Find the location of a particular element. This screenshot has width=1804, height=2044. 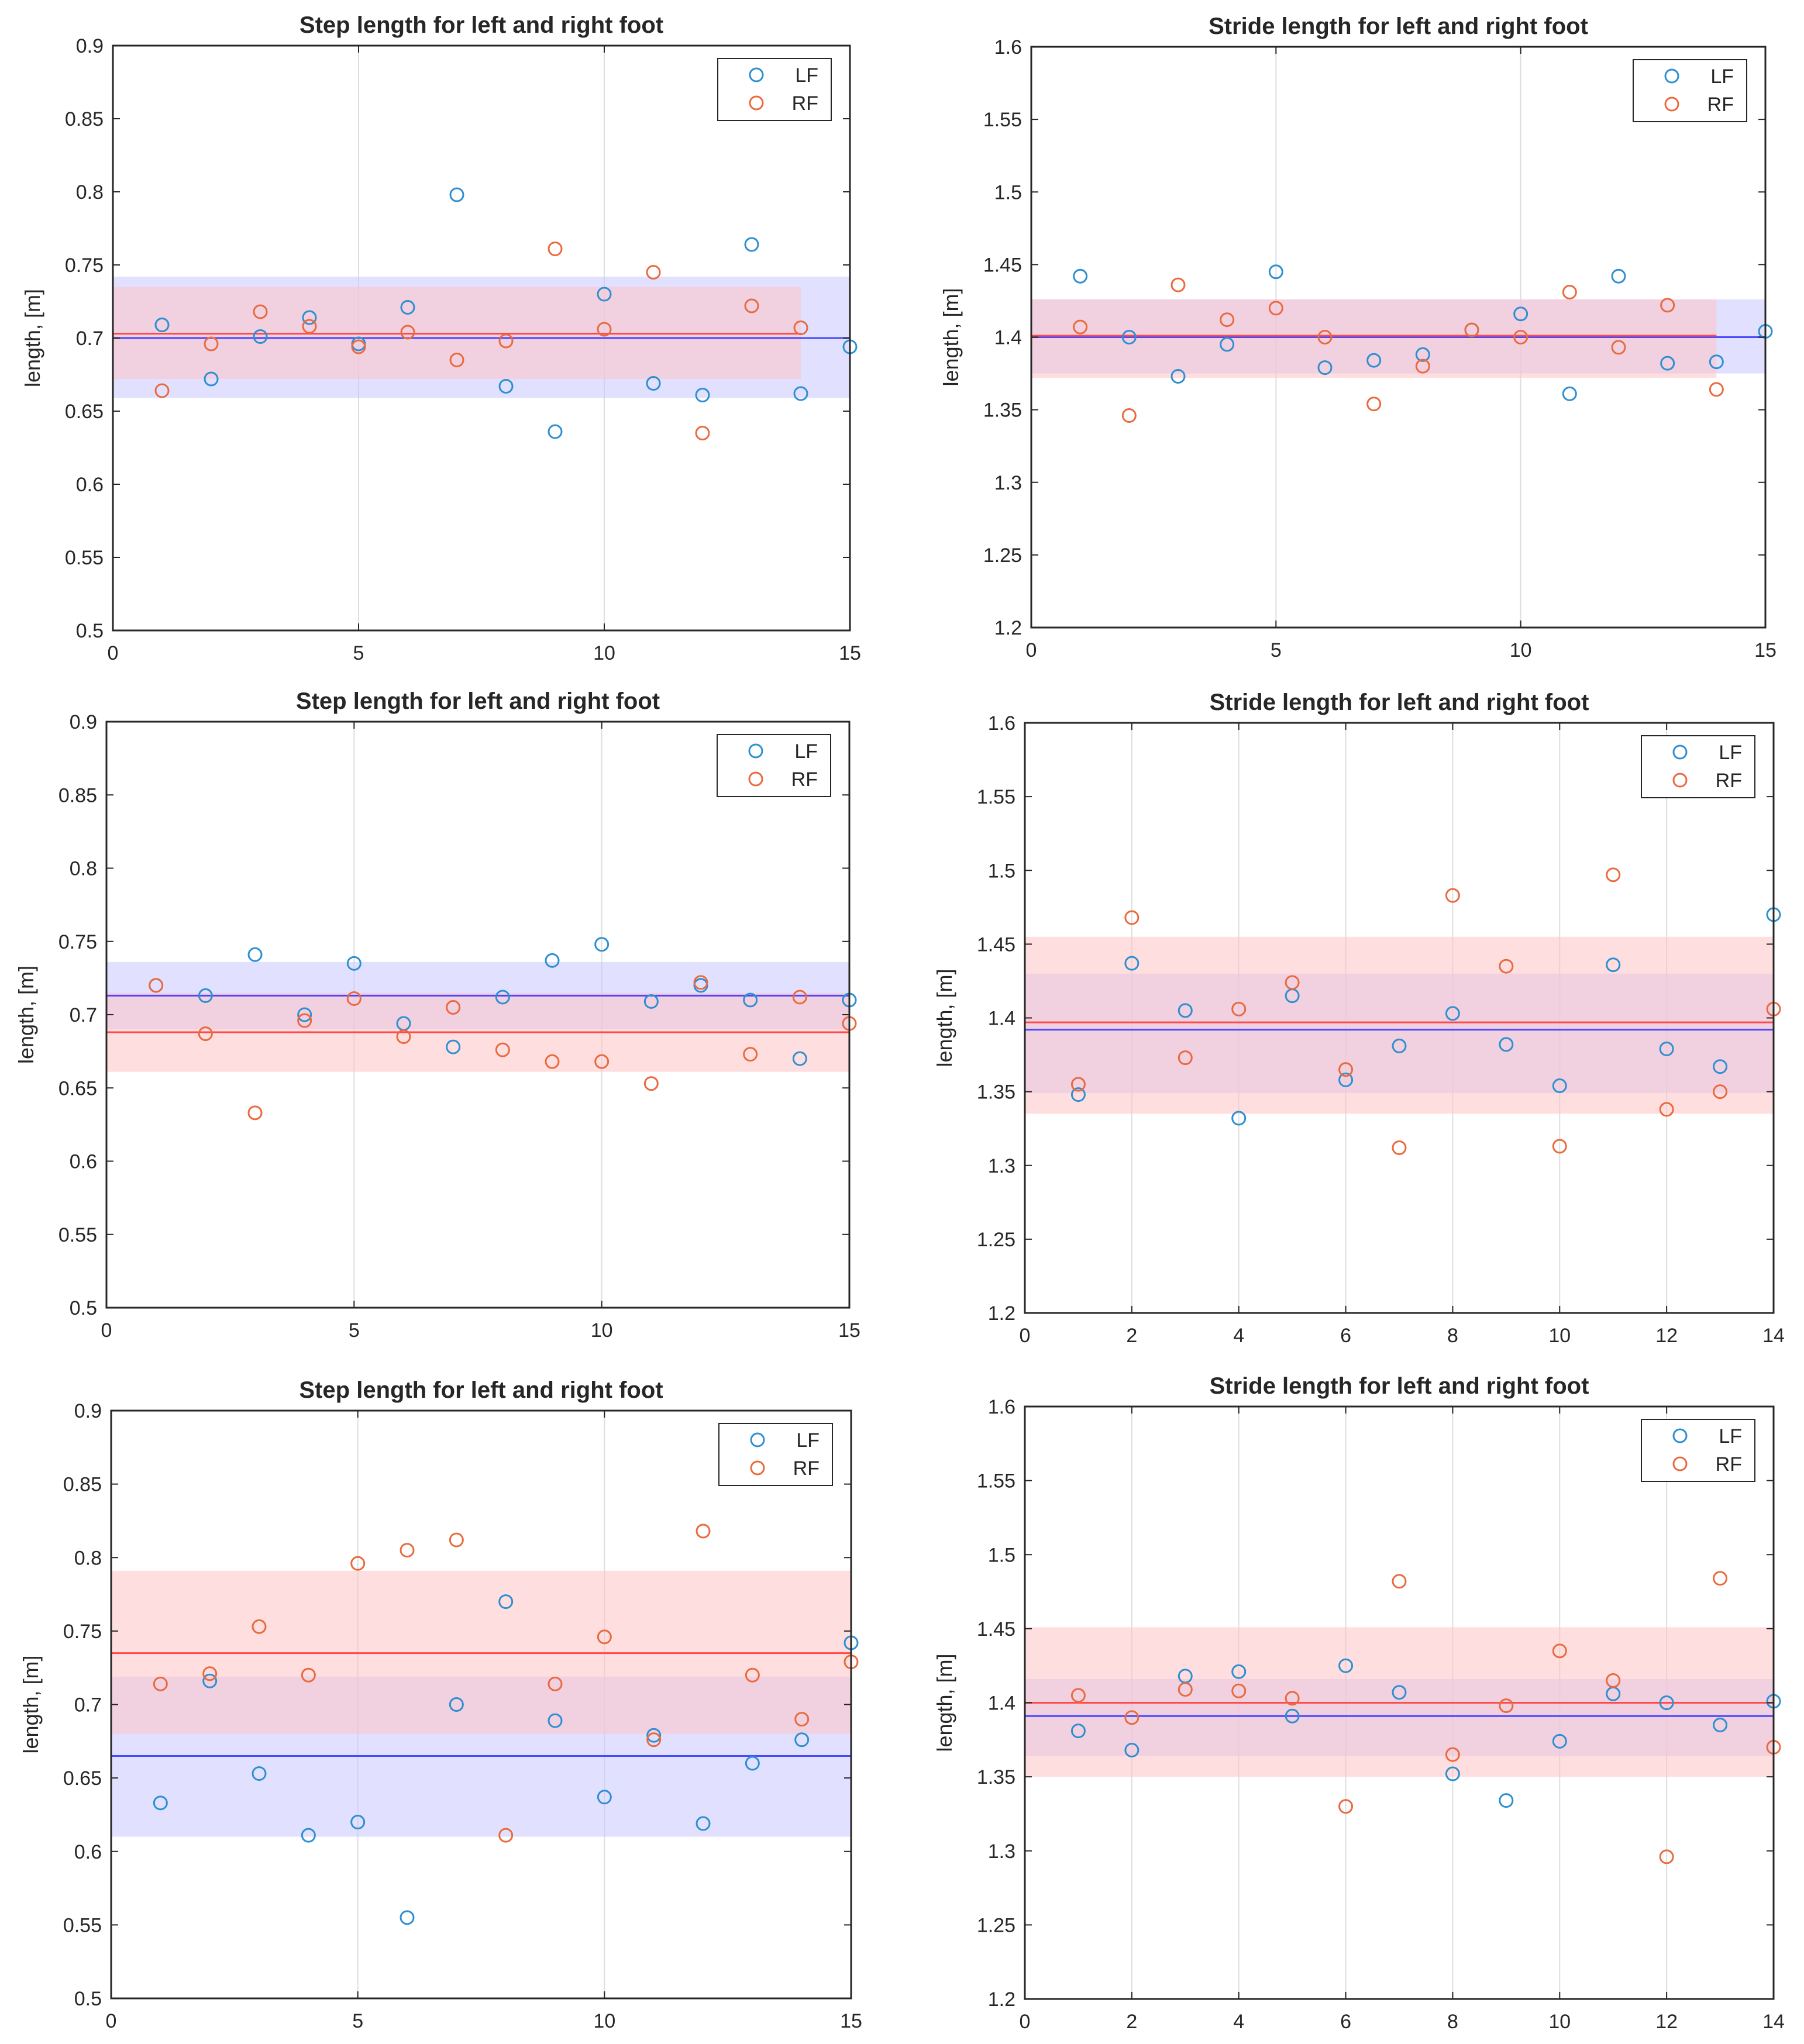

y-tick-label: 0.65 is located at coordinates (82, 1779).